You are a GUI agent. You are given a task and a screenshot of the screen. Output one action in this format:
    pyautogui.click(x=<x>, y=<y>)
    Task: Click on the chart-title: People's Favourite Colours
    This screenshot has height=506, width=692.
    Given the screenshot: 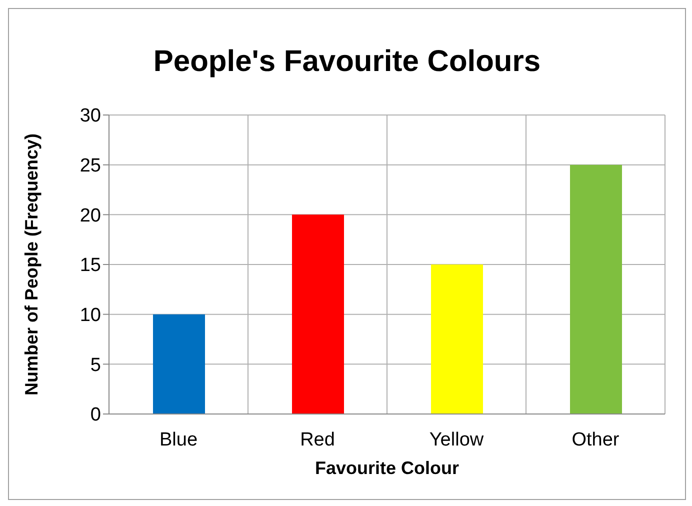 What is the action you would take?
    pyautogui.click(x=347, y=62)
    